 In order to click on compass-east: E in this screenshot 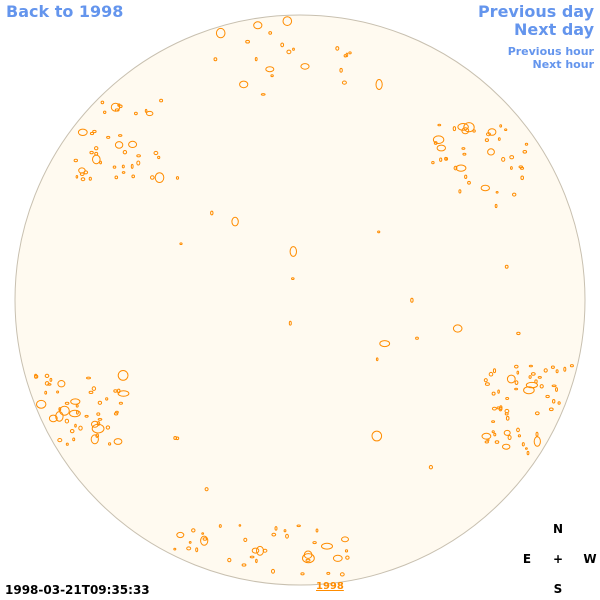, I will do `click(527, 559)`.